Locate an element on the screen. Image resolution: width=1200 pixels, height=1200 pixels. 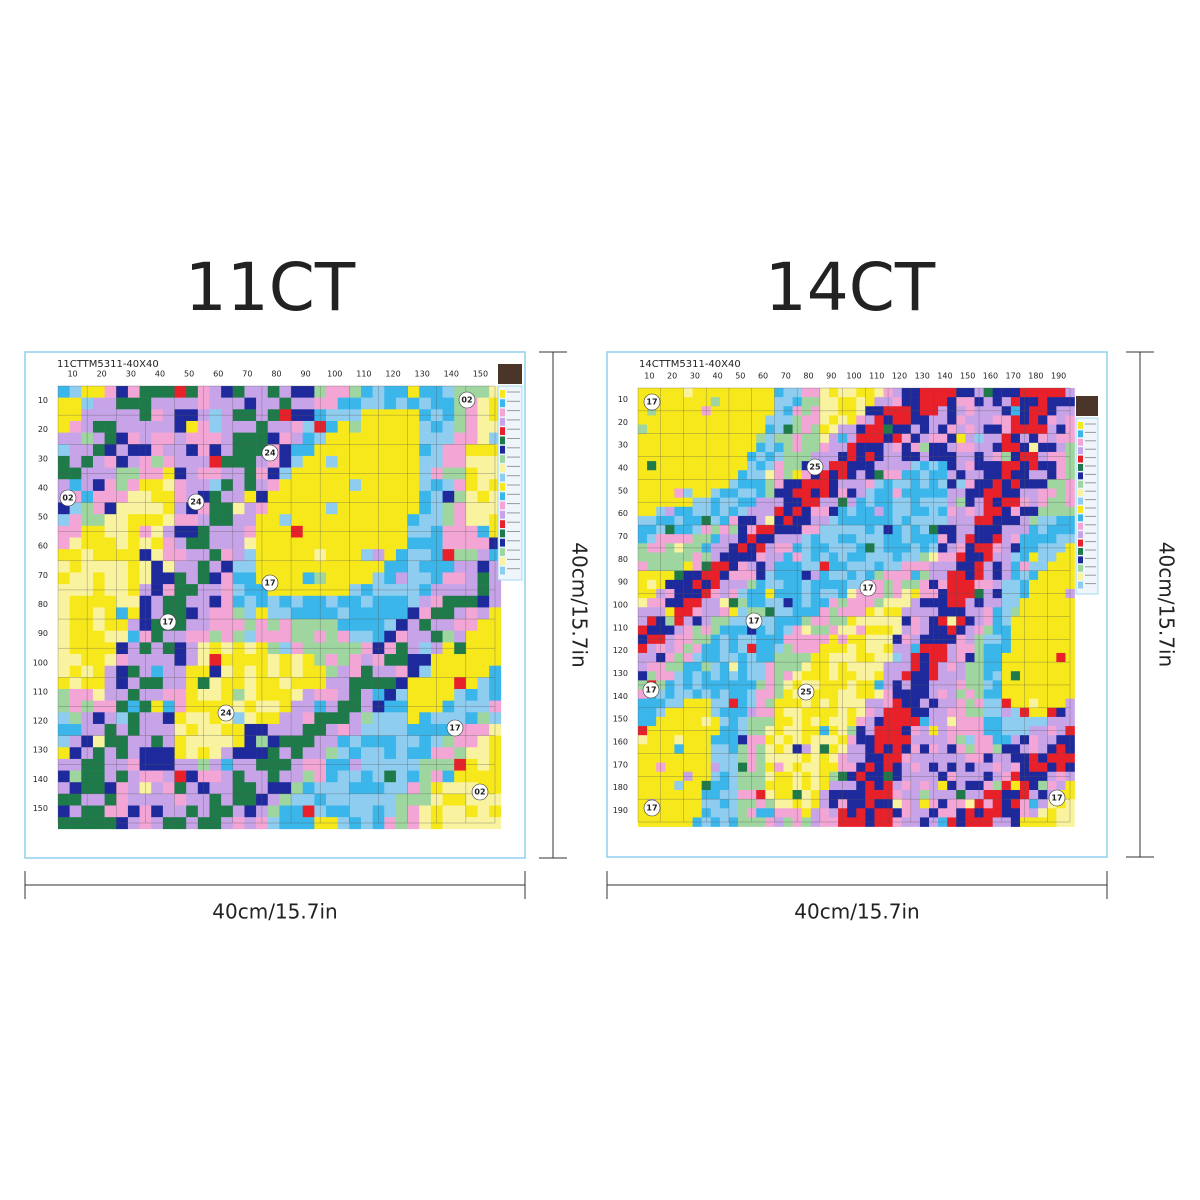
pattern-code: 14CTTM5311-40X40 is located at coordinates (690, 364).